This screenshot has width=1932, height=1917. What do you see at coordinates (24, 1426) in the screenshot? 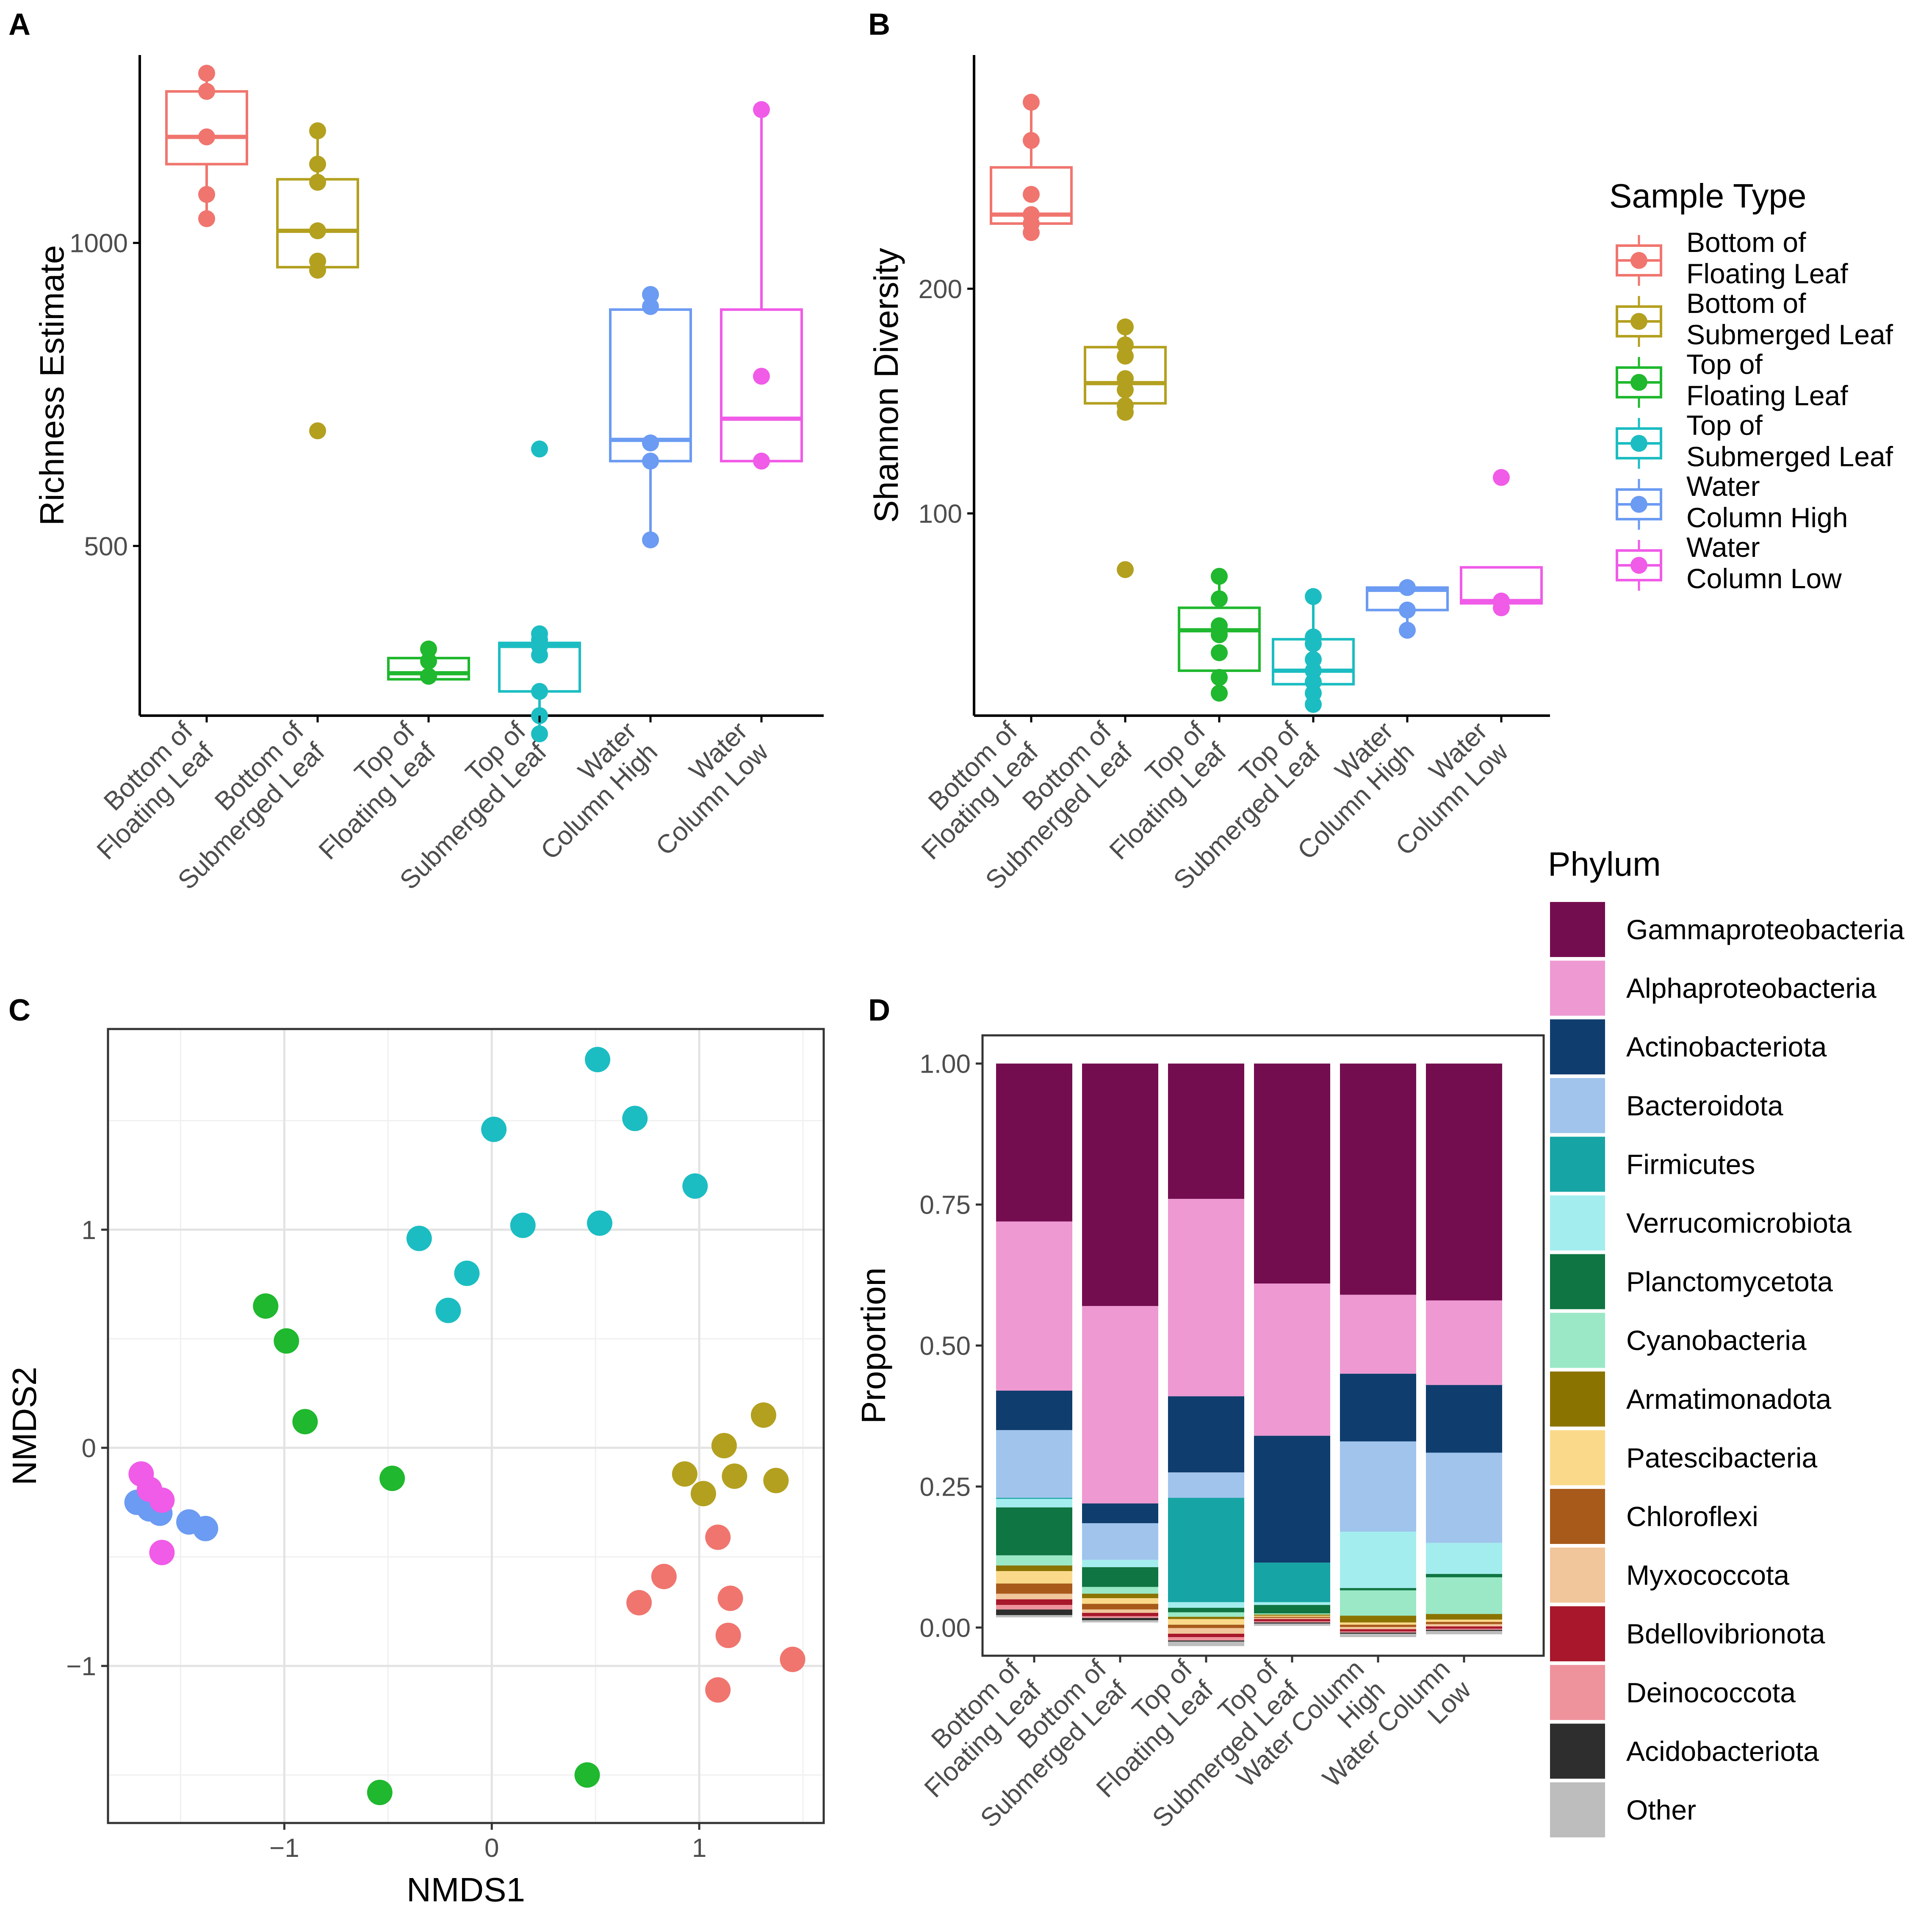
I see `y-axis-title: NMDS2` at bounding box center [24, 1426].